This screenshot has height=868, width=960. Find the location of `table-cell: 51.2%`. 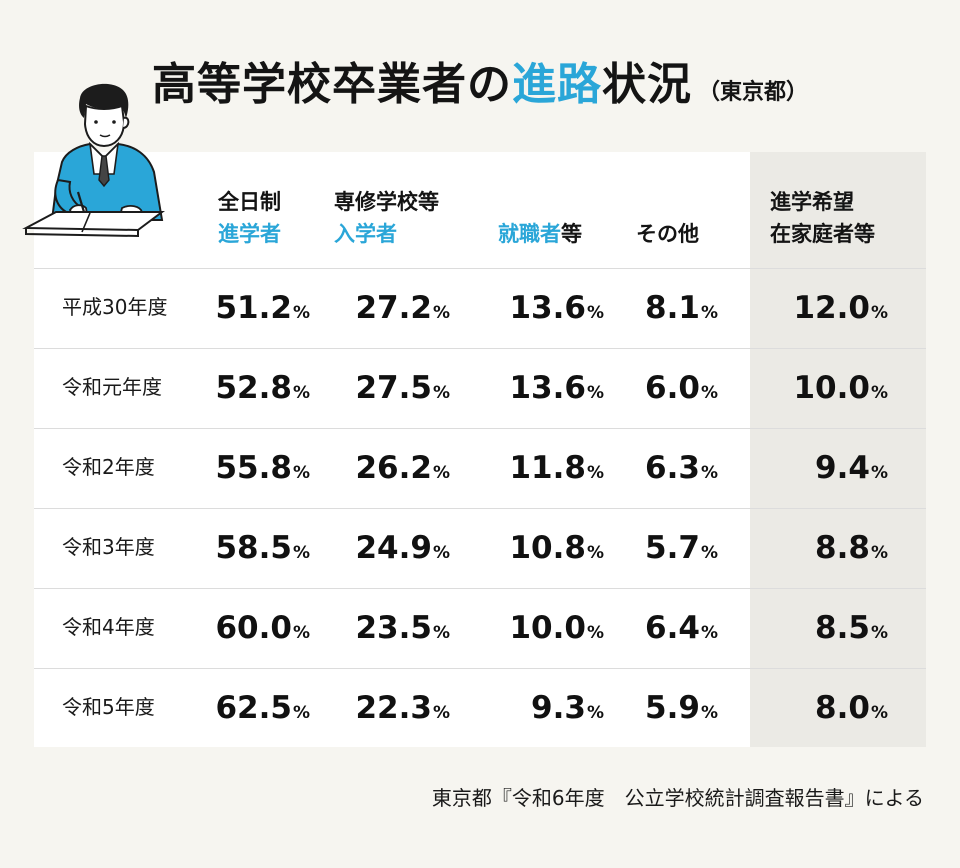

table-cell: 51.2% is located at coordinates (245, 310).